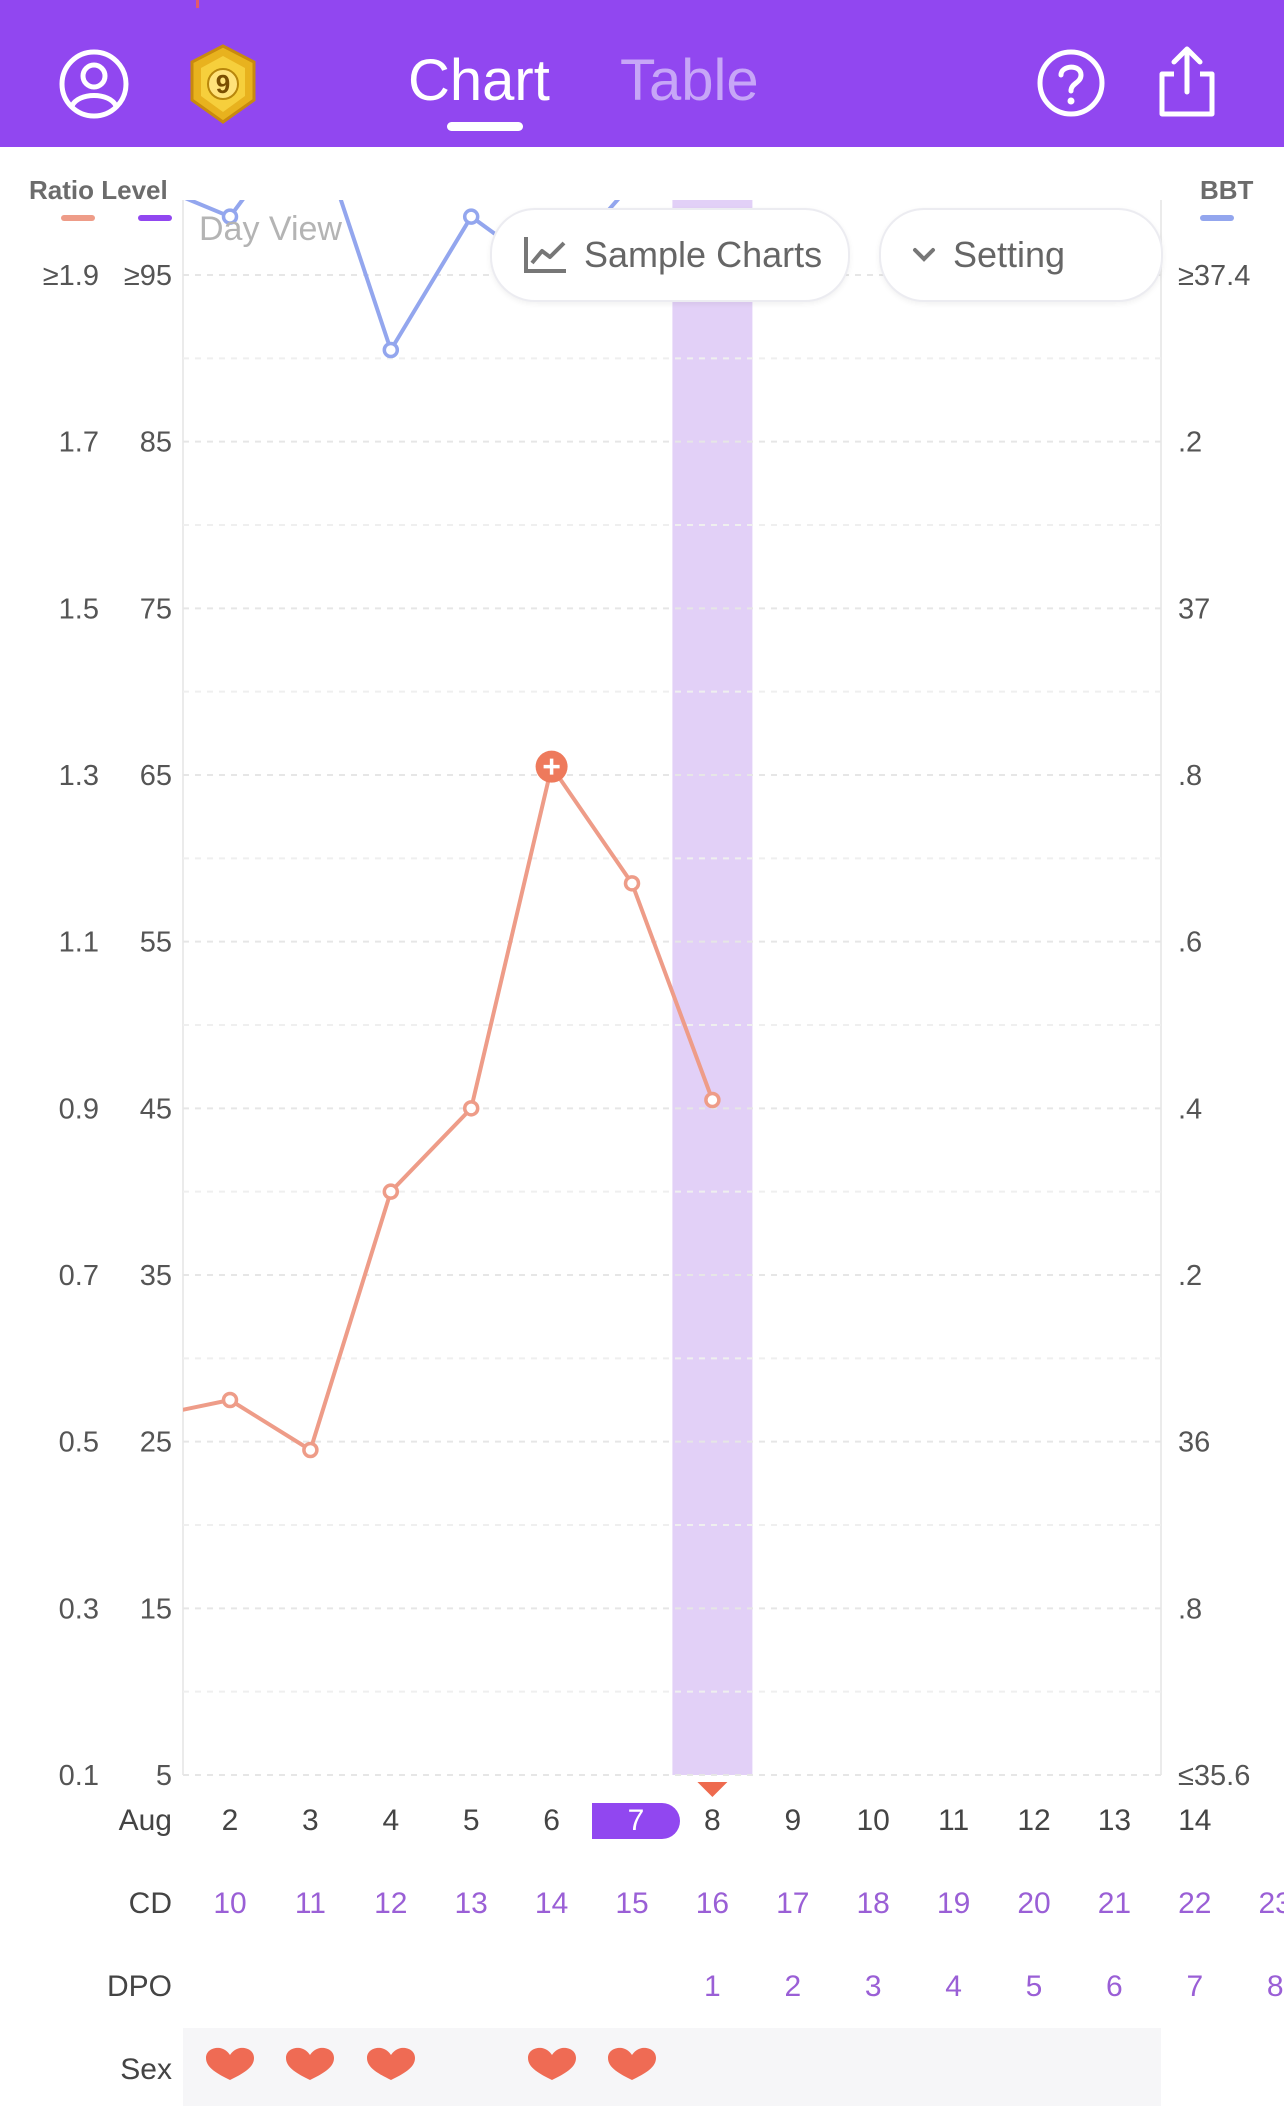 Image resolution: width=1284 pixels, height=2106 pixels. Describe the element at coordinates (1190, 776) in the screenshot. I see `bbt-tick-label: .8` at that location.